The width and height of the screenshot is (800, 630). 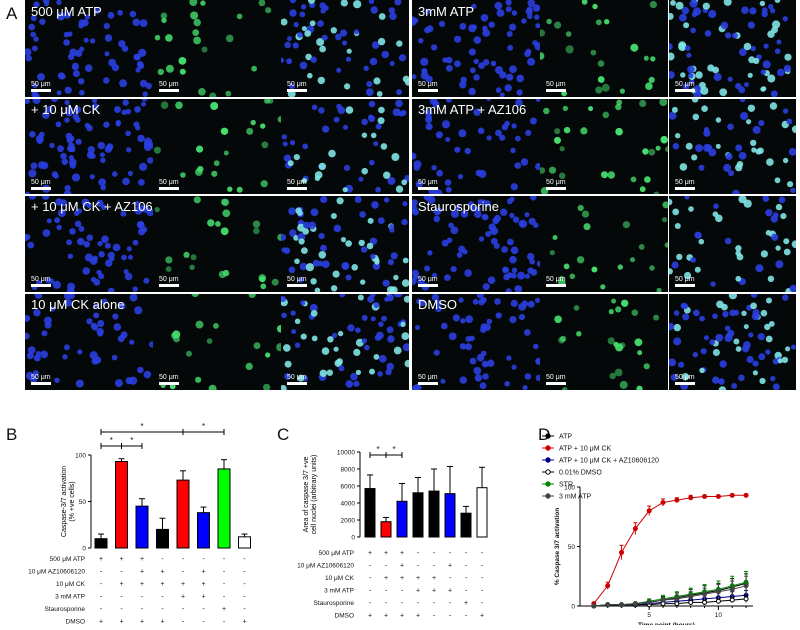 What do you see at coordinates (685, 84) in the screenshot?
I see `scale-bar-label: 50 μm` at bounding box center [685, 84].